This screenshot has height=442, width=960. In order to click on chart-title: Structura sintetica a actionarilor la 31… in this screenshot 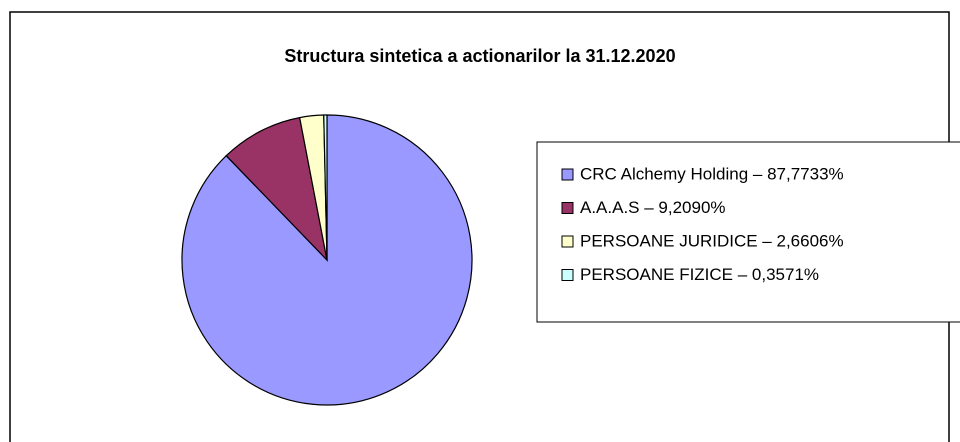, I will do `click(479, 56)`.